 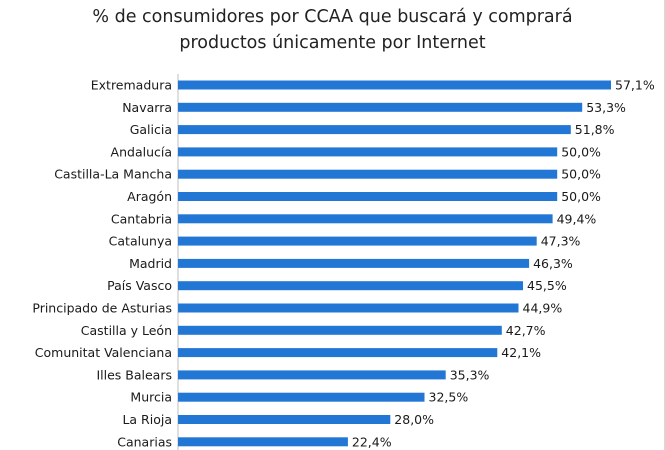 What do you see at coordinates (113, 174) in the screenshot?
I see `category-label-4: Castilla-La Mancha` at bounding box center [113, 174].